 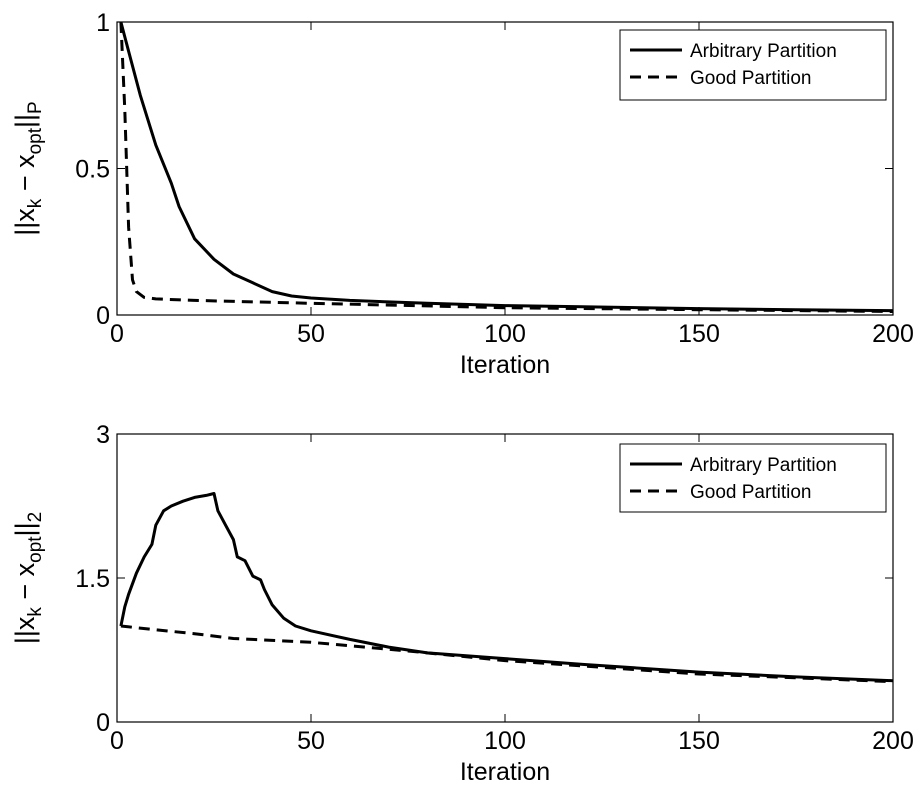 I want to click on y-tick-label: 1, so click(x=103, y=23).